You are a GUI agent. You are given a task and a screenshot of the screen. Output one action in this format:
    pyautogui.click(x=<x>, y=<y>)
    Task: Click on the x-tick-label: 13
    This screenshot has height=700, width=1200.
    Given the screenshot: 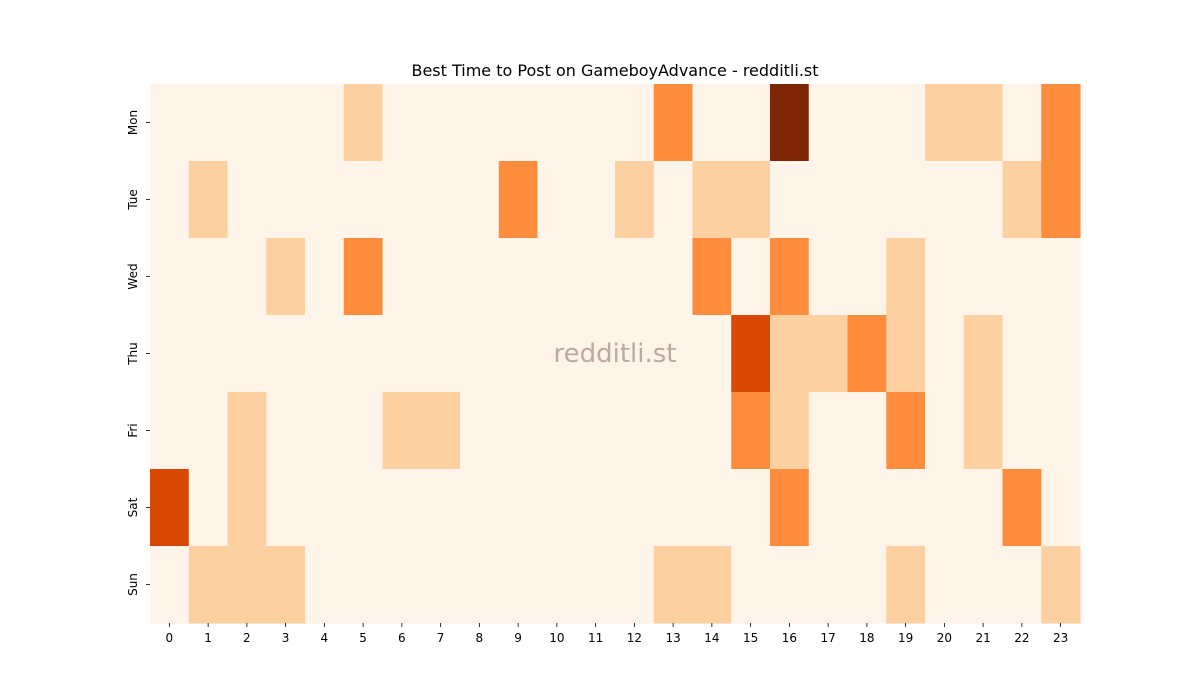 What is the action you would take?
    pyautogui.click(x=672, y=638)
    